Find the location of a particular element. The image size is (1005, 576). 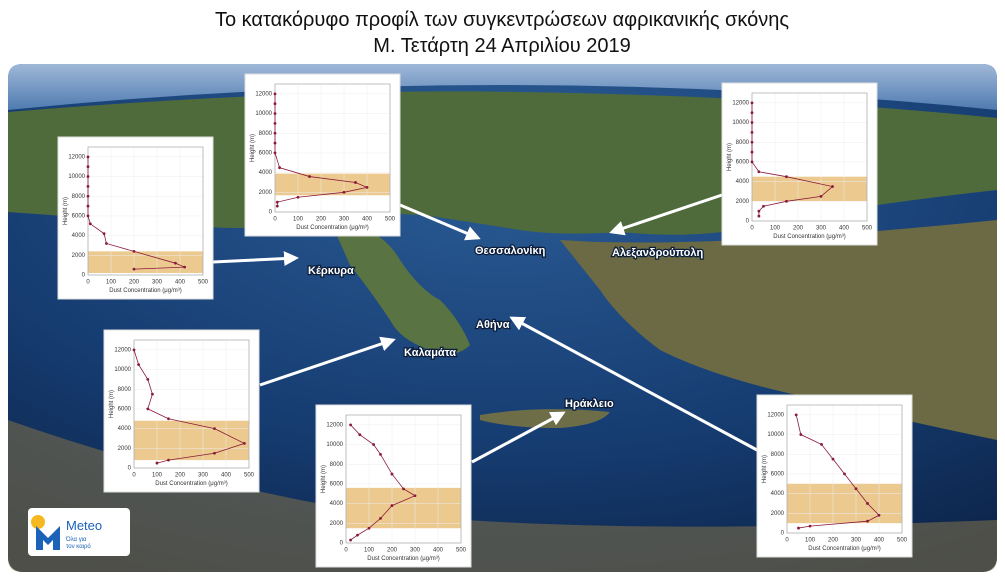

place-label: Ηράκλειο is located at coordinates (589, 404).